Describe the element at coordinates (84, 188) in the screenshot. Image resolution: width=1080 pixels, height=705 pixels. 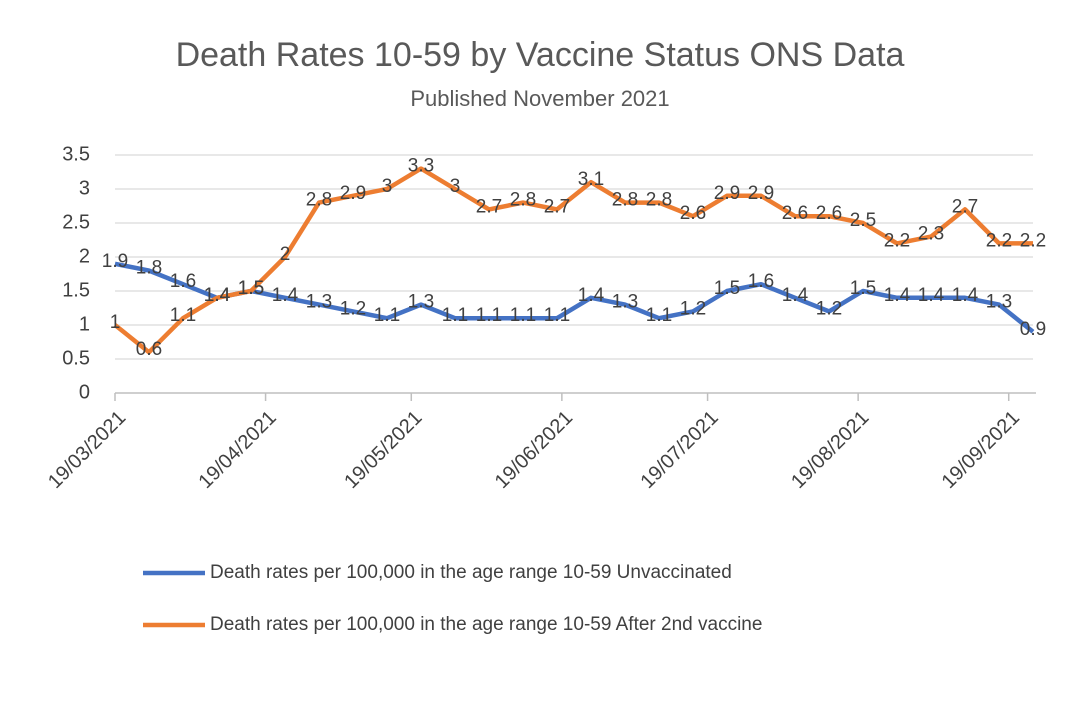
I see `y-tick-label: 3` at that location.